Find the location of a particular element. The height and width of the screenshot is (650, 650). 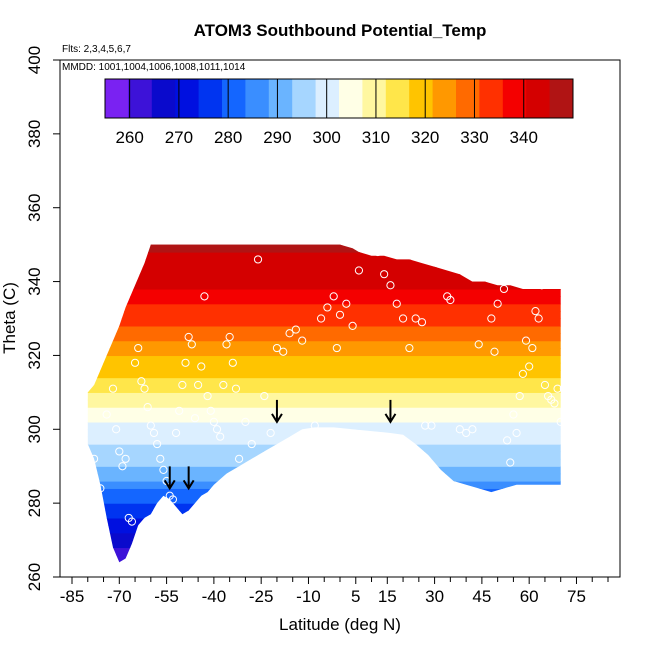

colorbar is located at coordinates (339, 98).